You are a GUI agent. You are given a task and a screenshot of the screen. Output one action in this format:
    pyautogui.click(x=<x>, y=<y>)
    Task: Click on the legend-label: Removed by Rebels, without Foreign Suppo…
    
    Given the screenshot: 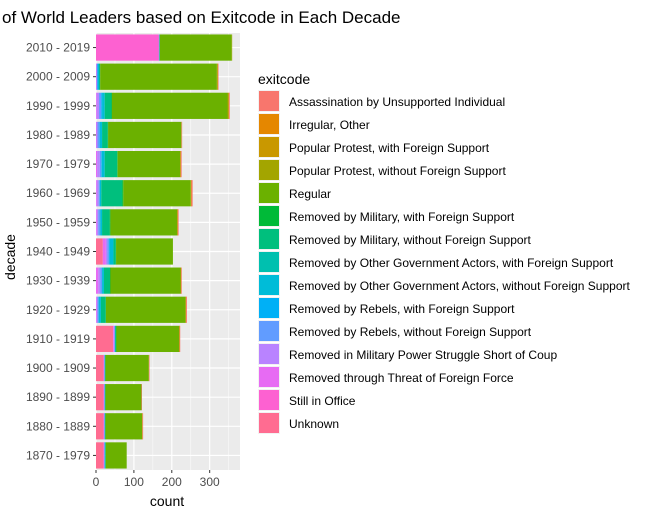 What is the action you would take?
    pyautogui.click(x=410, y=332)
    